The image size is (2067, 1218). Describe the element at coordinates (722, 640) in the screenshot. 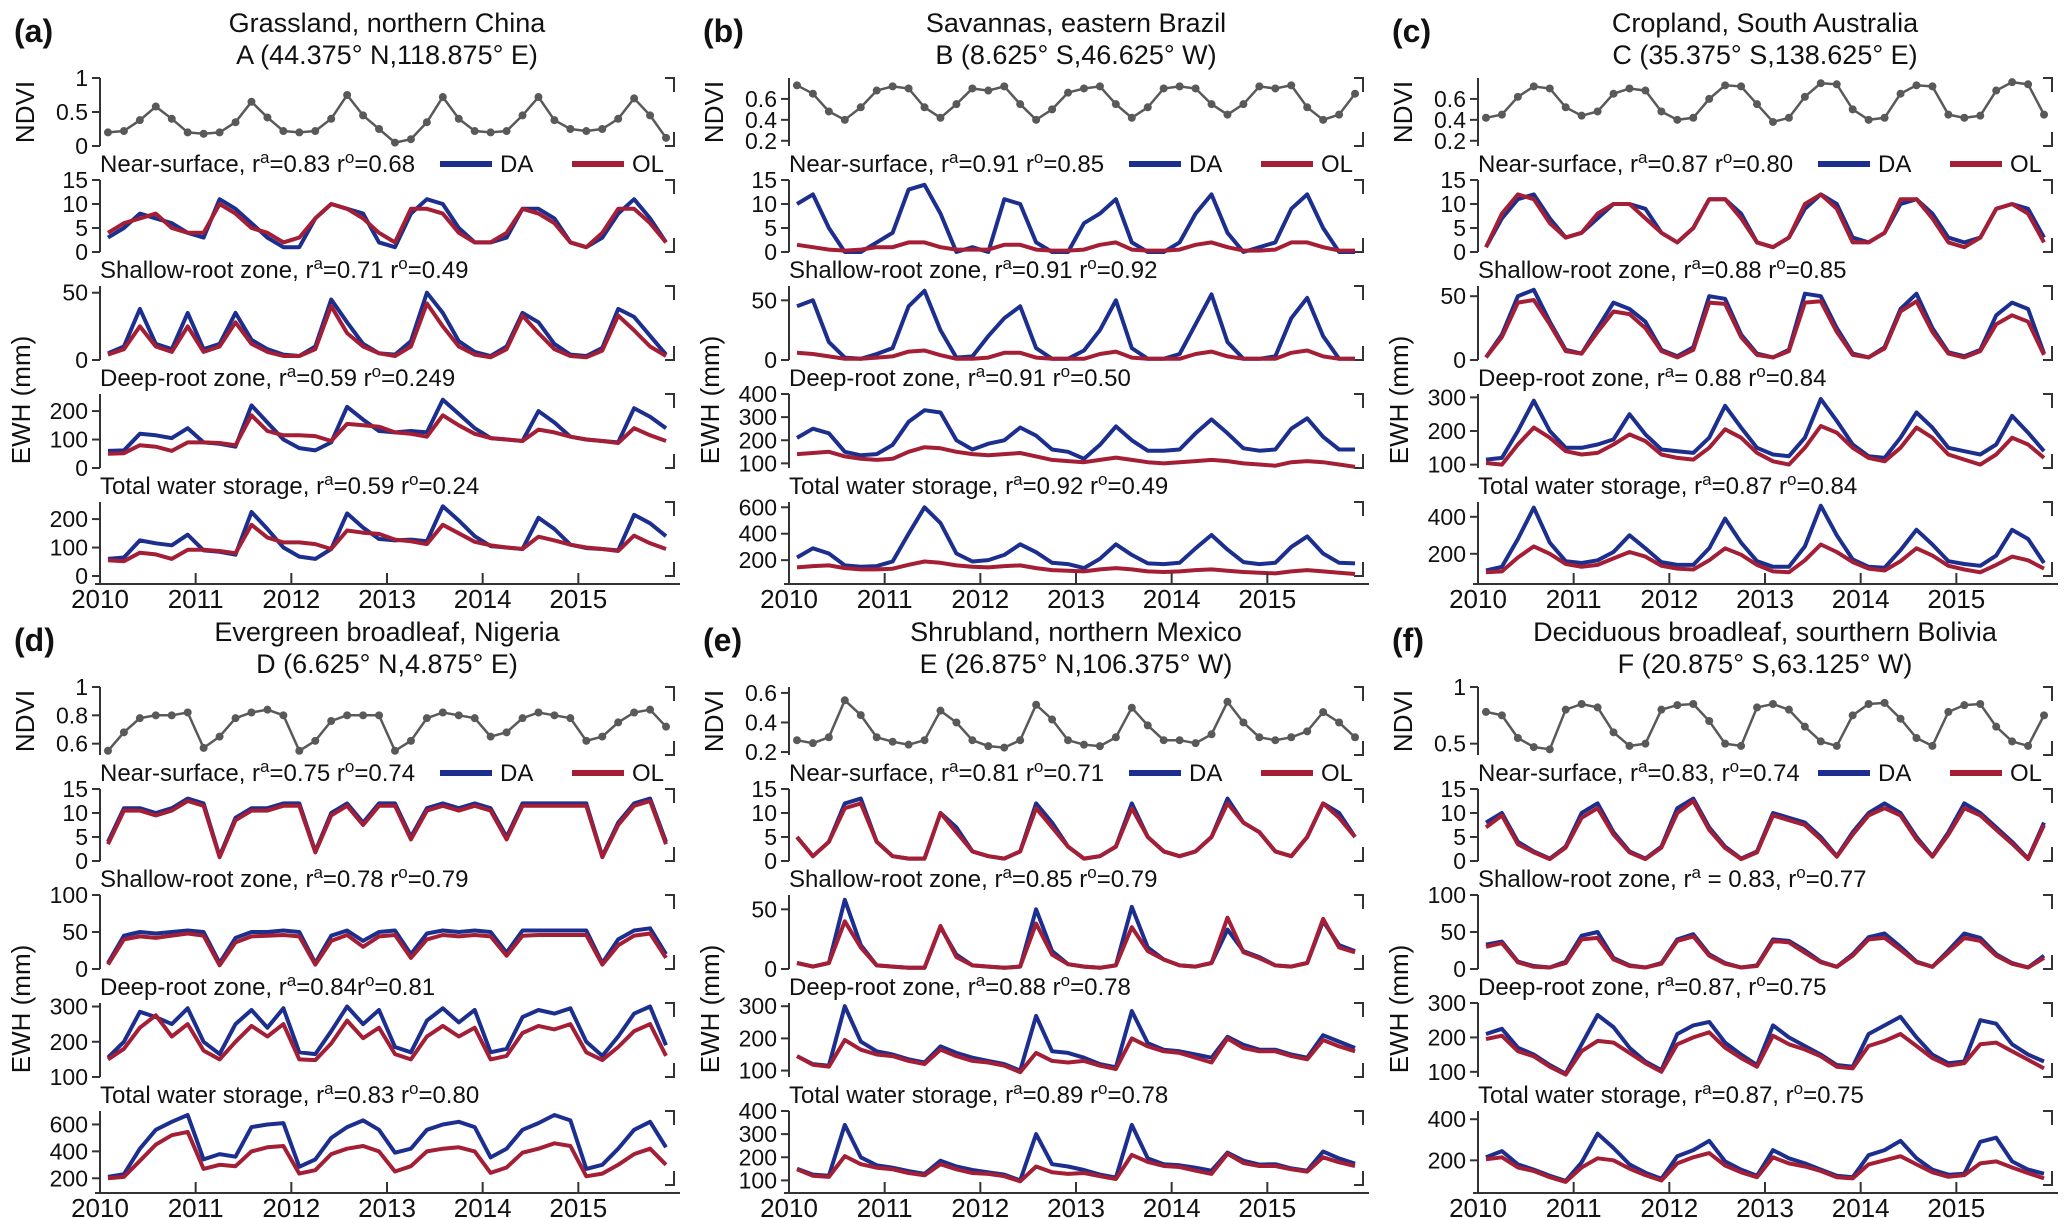

I see `panel-corner-label: (e)` at that location.